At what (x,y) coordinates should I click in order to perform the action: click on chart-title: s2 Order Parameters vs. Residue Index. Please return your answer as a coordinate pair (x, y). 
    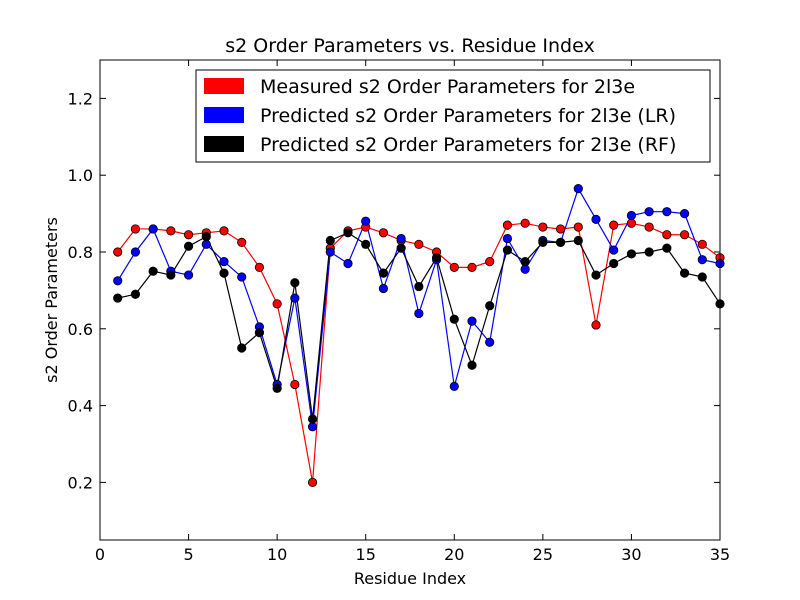
    Looking at the image, I should click on (409, 46).